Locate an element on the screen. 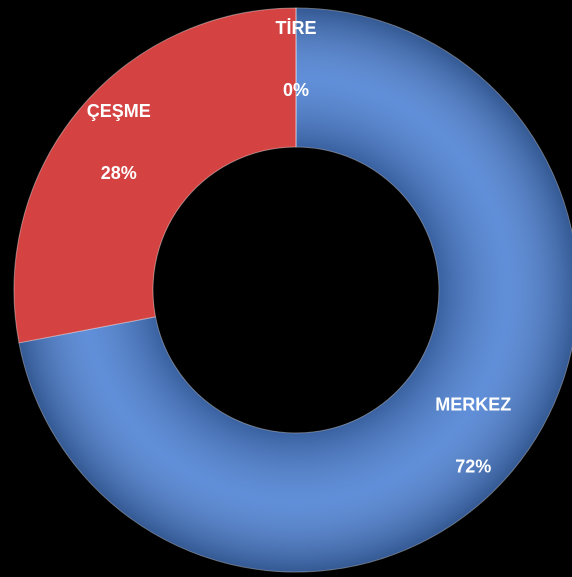  slice-name: MERKEZ is located at coordinates (473, 404).